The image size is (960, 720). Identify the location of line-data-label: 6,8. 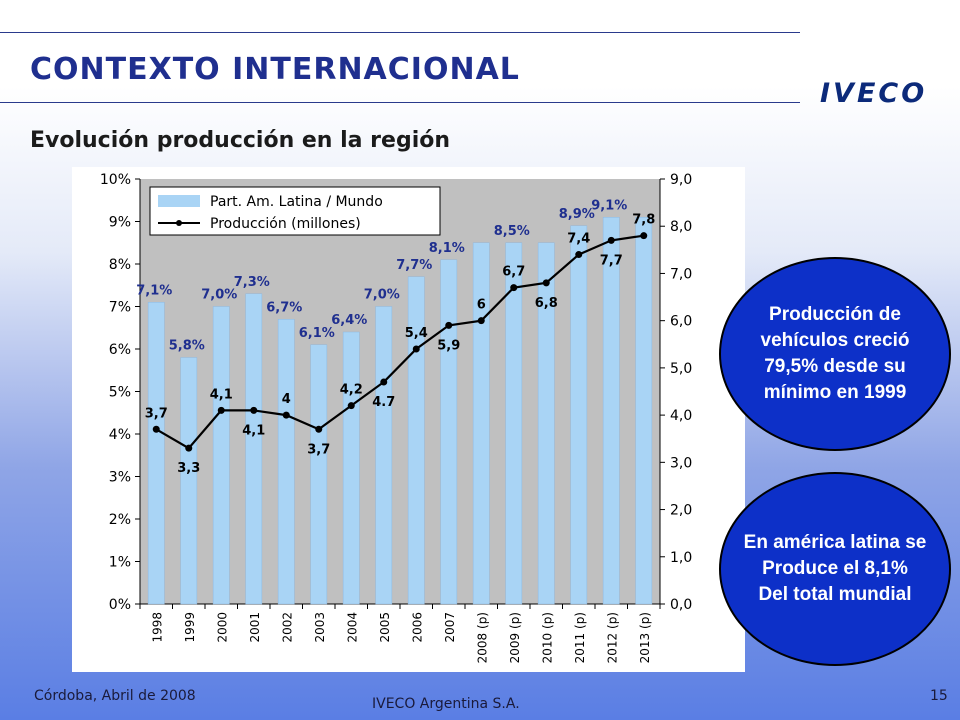
(546, 303).